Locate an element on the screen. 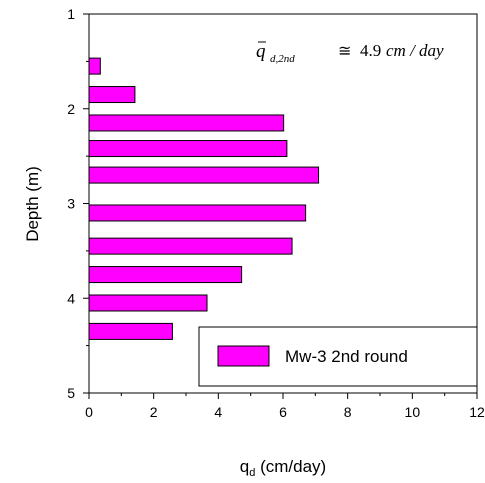  x-tick-label: 0 is located at coordinates (89, 412).